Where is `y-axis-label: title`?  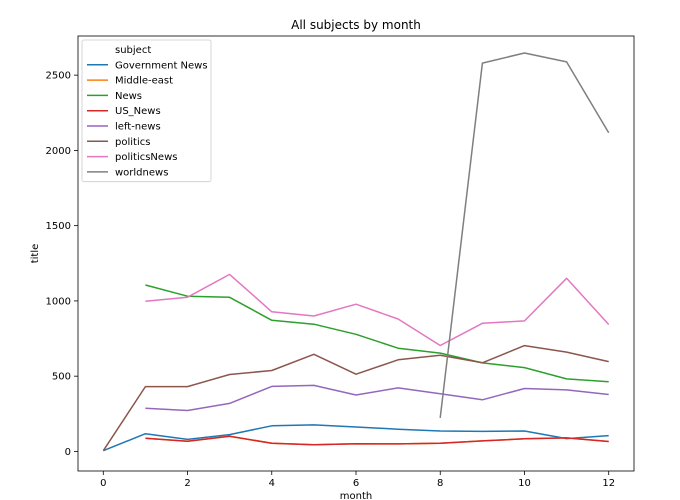 y-axis-label: title is located at coordinates (35, 254).